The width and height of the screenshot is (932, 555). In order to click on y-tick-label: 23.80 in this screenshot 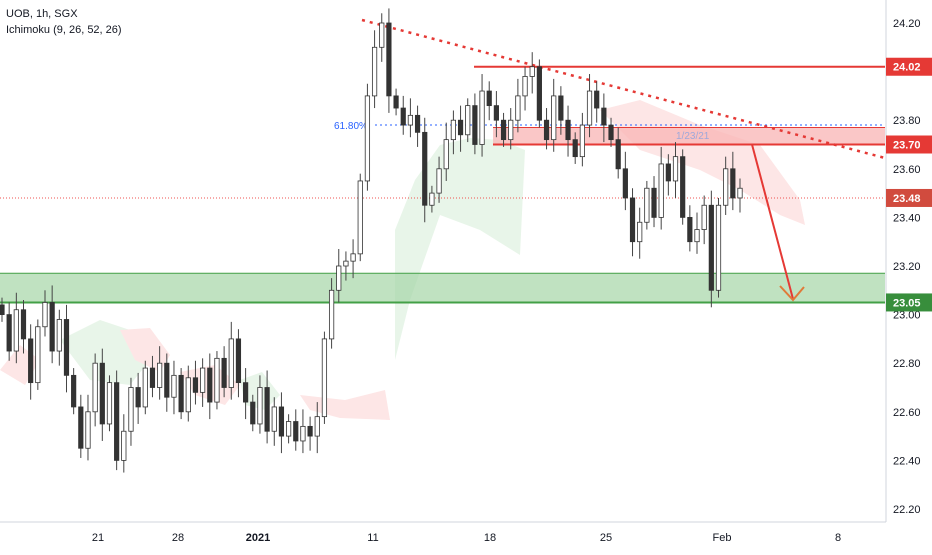, I will do `click(907, 121)`.